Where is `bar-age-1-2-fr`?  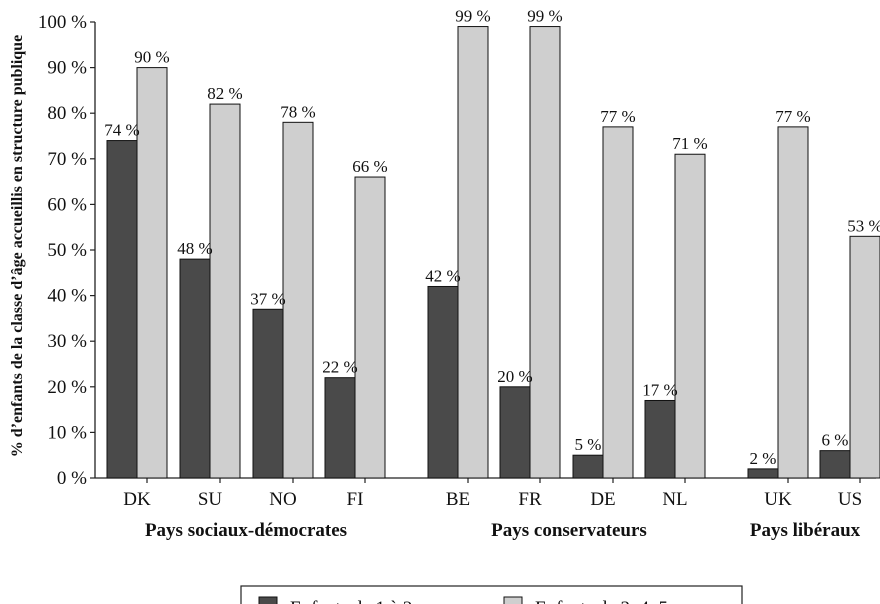
bar-age-1-2-fr is located at coordinates (515, 432).